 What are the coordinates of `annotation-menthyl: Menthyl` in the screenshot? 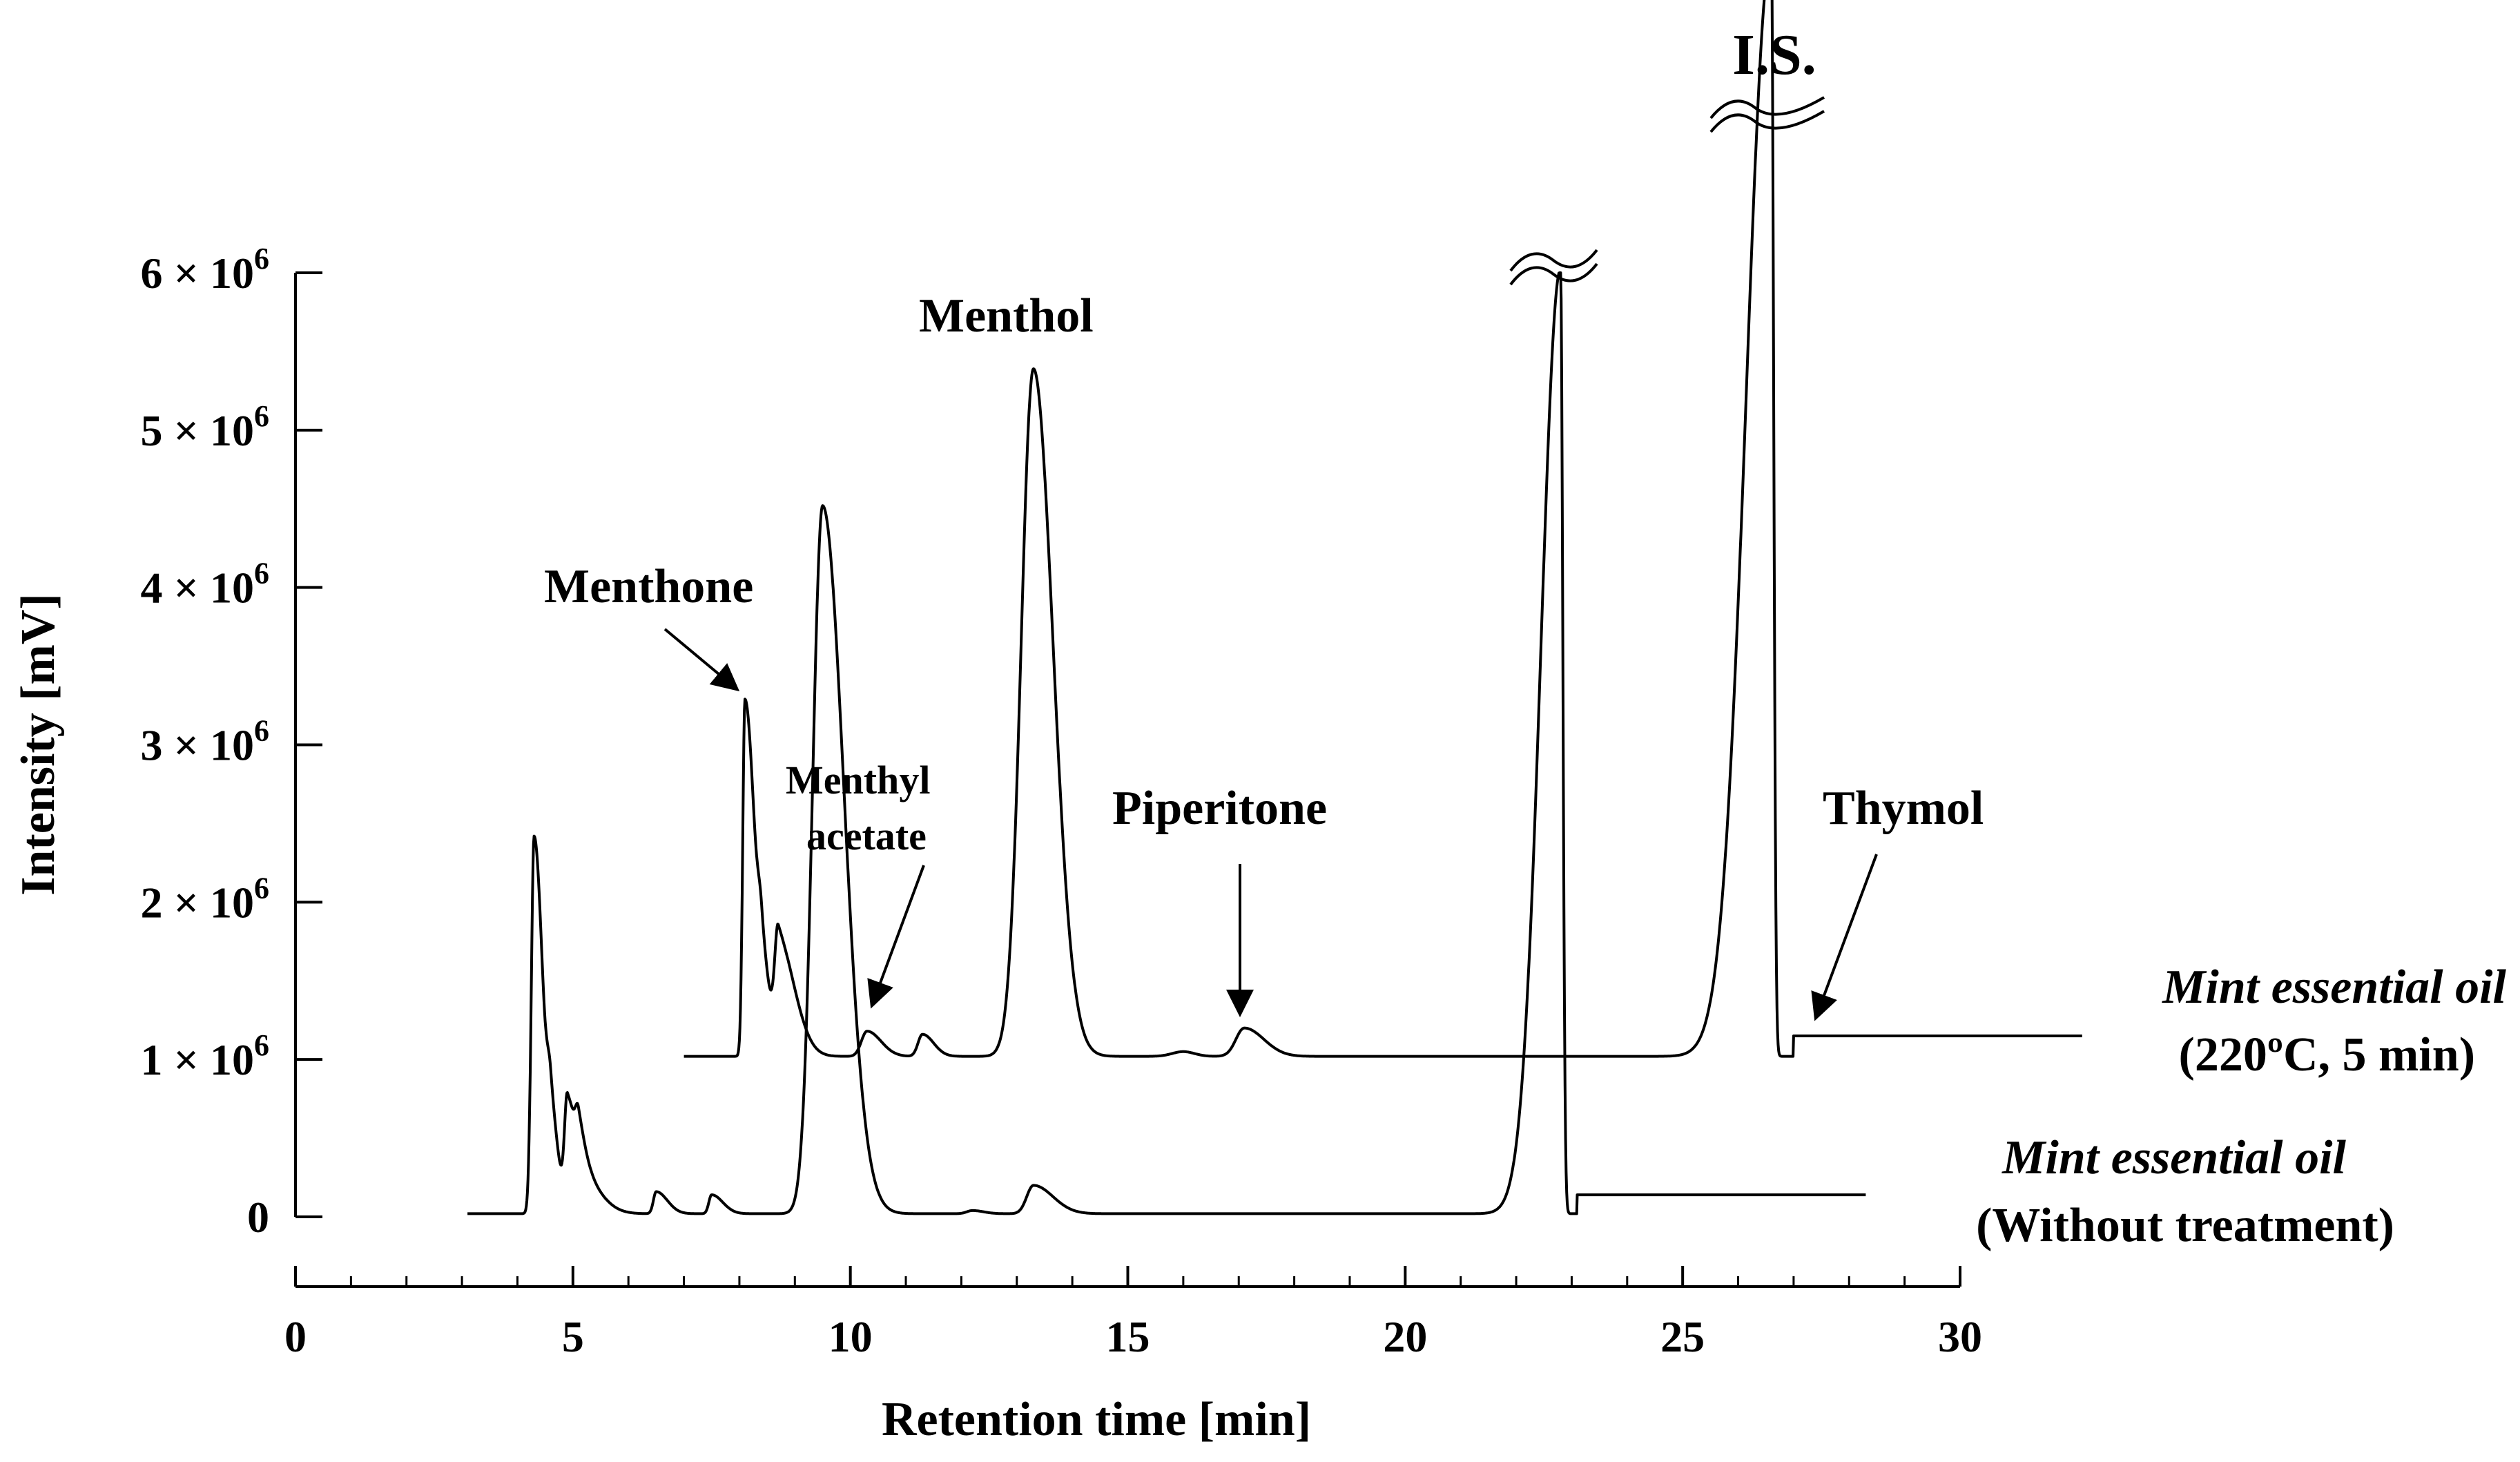 It's located at (858, 780).